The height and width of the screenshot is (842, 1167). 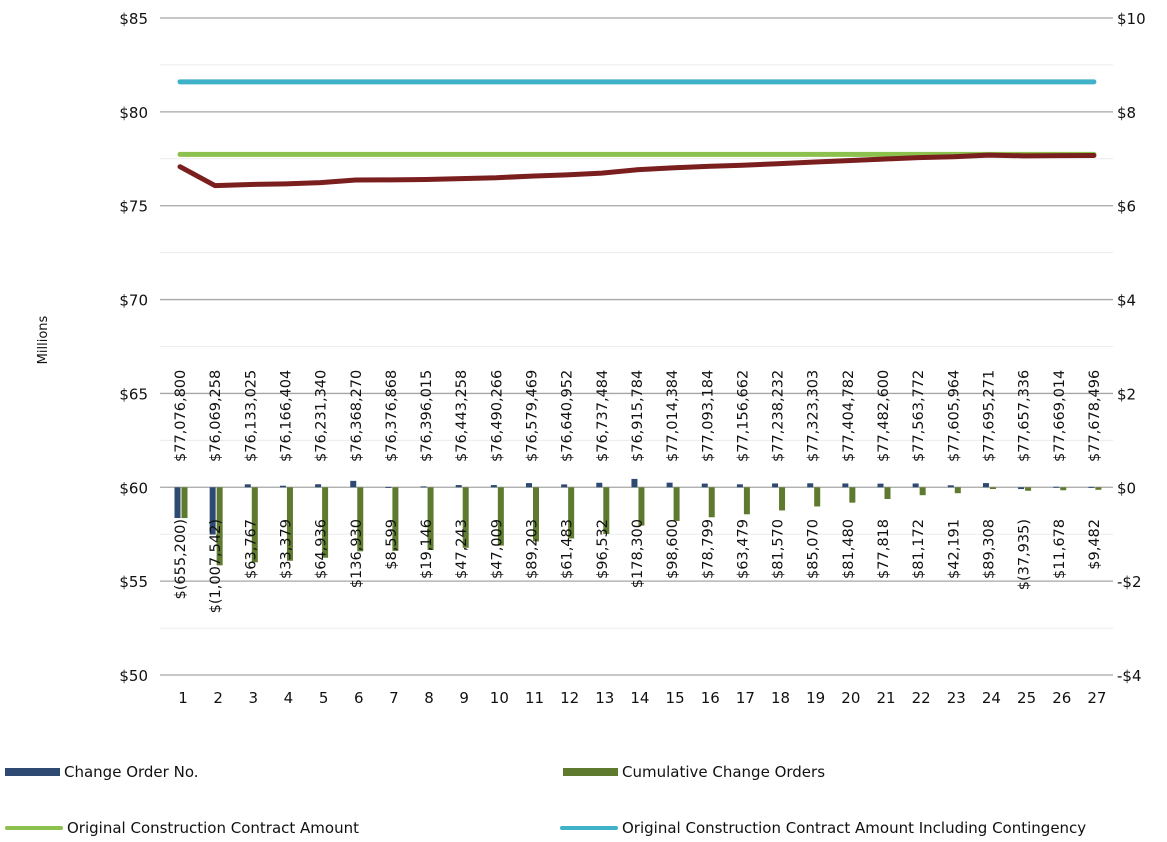 What do you see at coordinates (133, 676) in the screenshot?
I see `left-tick-label: $50` at bounding box center [133, 676].